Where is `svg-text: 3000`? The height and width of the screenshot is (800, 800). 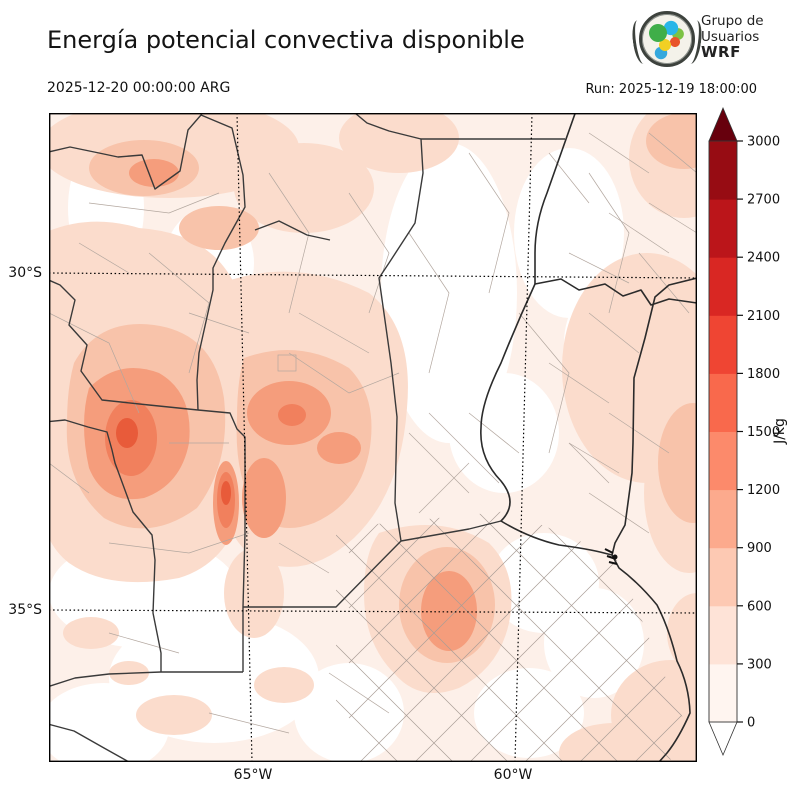 svg-text: 3000 is located at coordinates (763, 142).